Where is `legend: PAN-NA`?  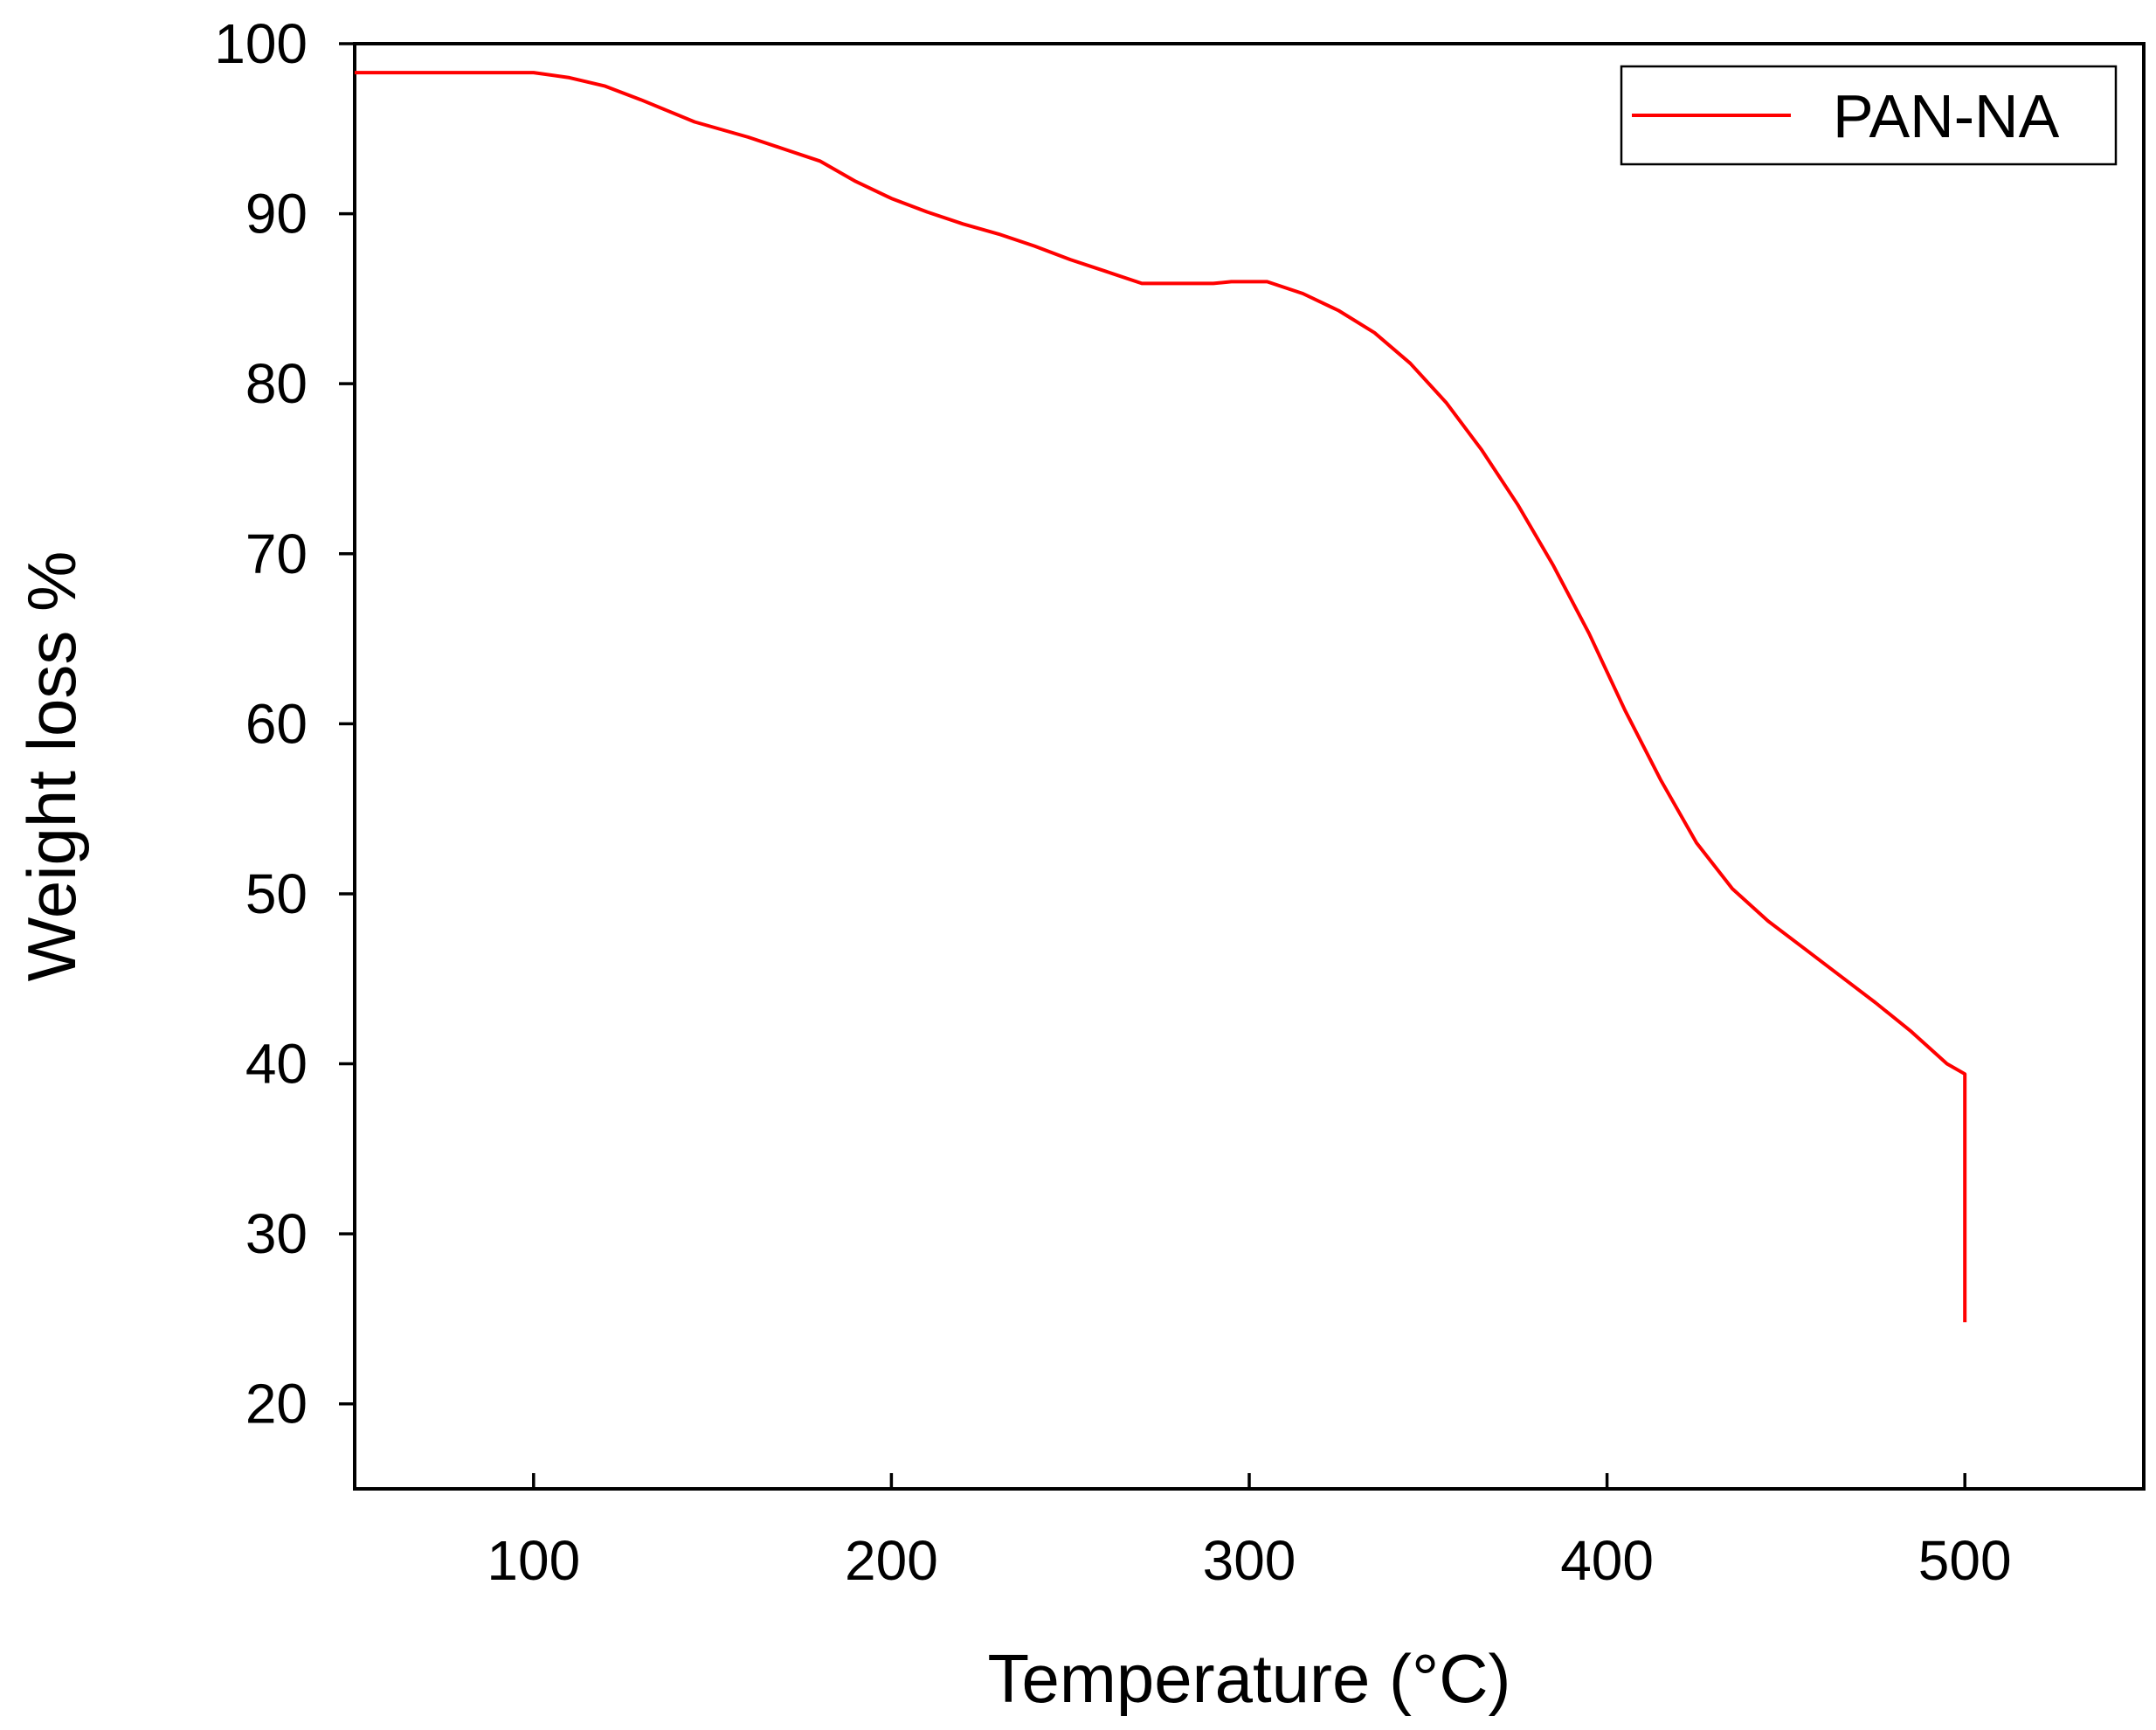
legend: PAN-NA is located at coordinates (1869, 115).